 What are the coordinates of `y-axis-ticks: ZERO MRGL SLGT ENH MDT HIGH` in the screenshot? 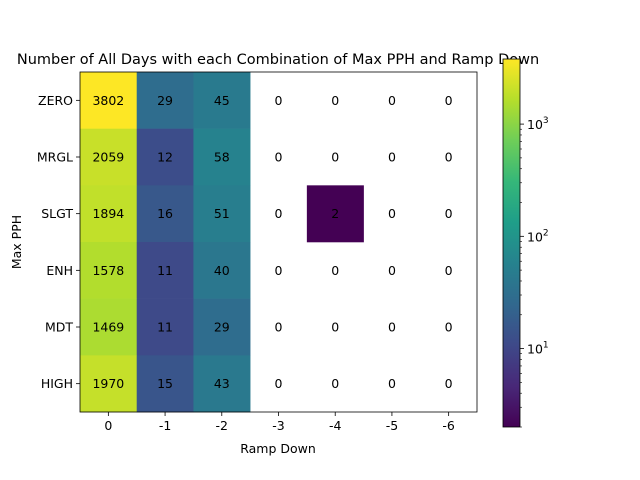 It's located at (58, 242).